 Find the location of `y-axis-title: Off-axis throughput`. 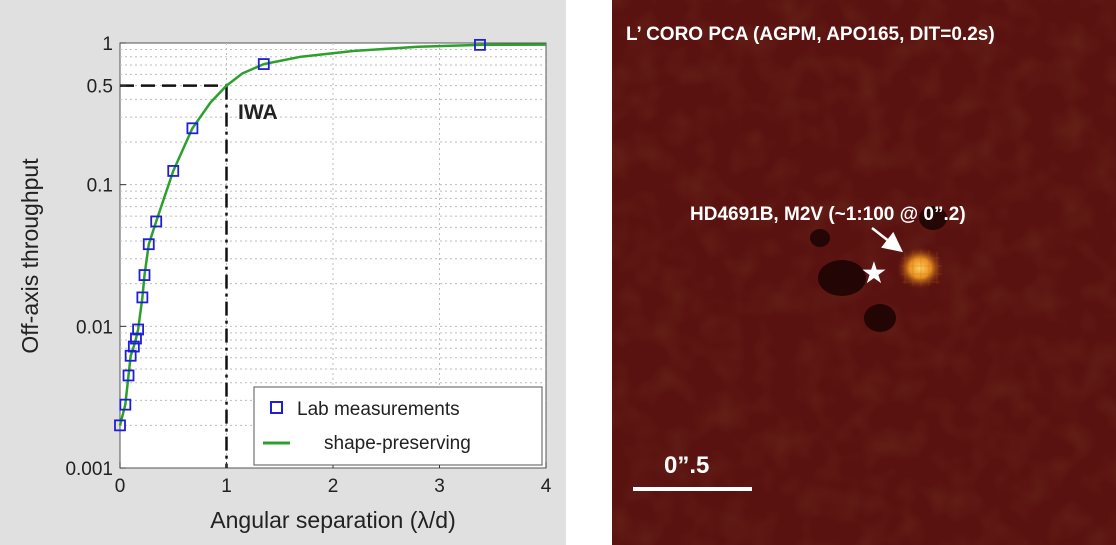

y-axis-title: Off-axis throughput is located at coordinates (30, 256).